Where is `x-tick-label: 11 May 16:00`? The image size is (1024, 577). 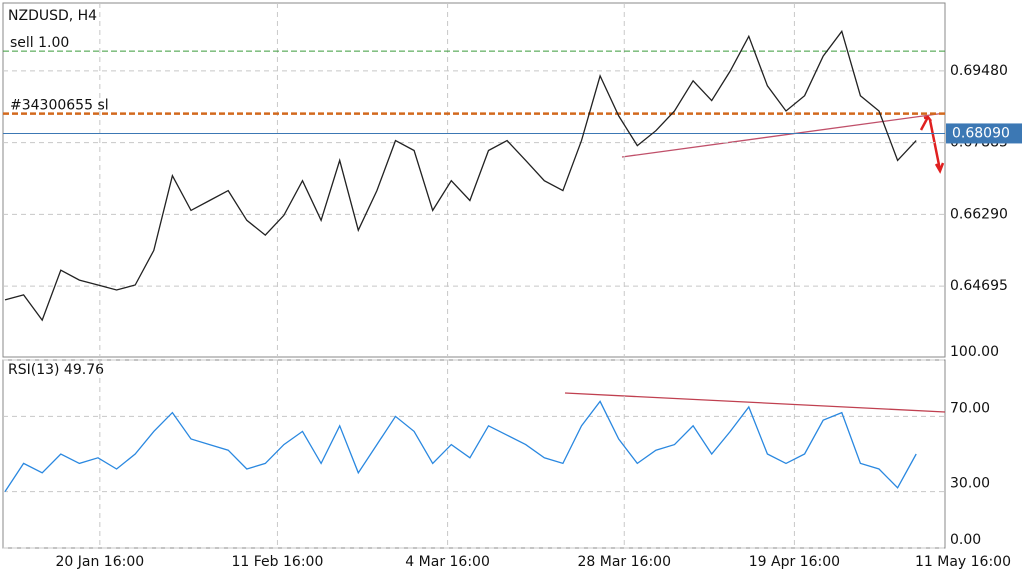 x-tick-label: 11 May 16:00 is located at coordinates (963, 562).